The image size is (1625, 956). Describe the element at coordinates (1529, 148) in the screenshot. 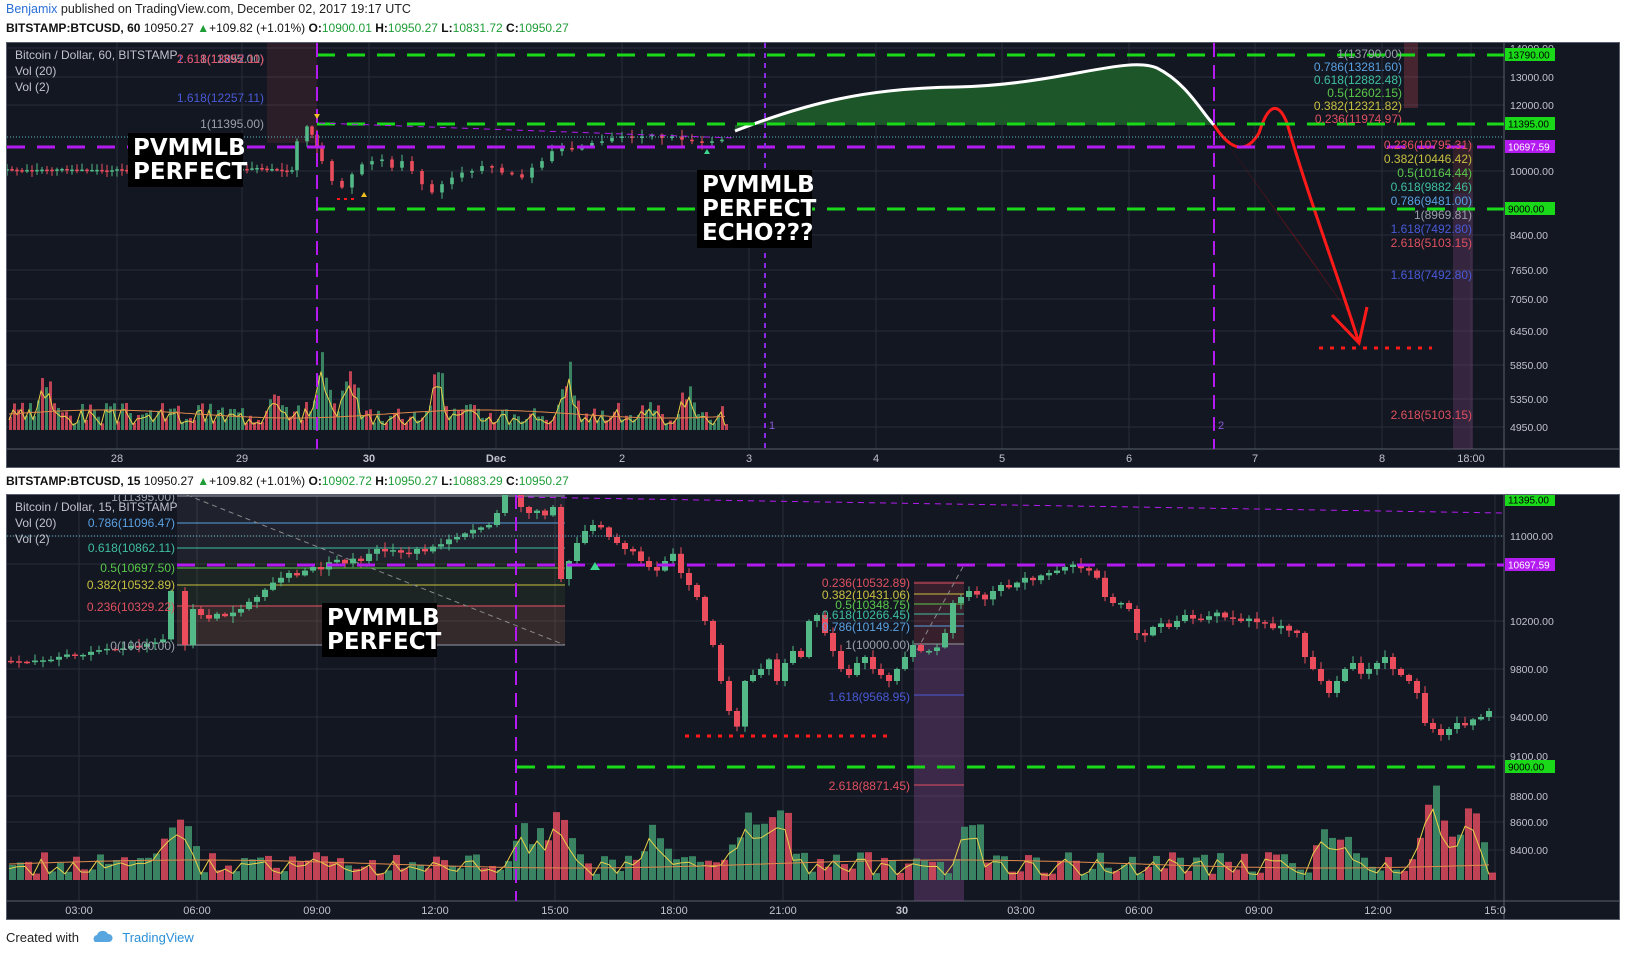

I see `price-badge-label: 10697.59` at that location.